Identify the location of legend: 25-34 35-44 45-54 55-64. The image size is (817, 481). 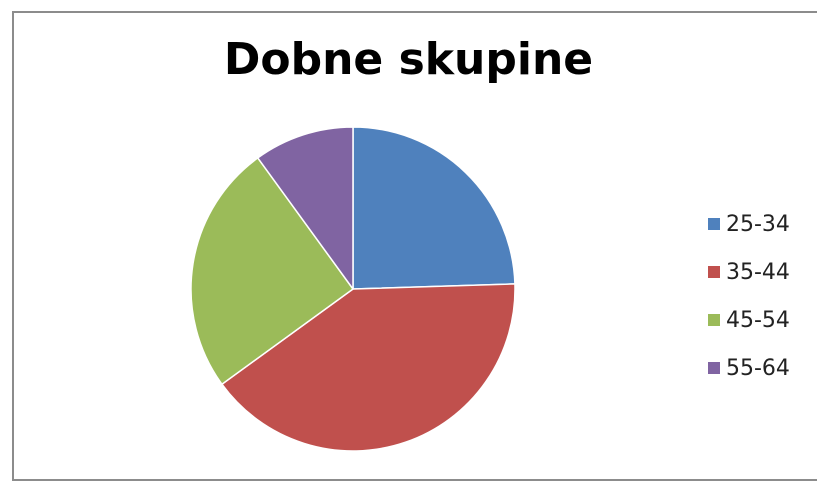
(758, 296).